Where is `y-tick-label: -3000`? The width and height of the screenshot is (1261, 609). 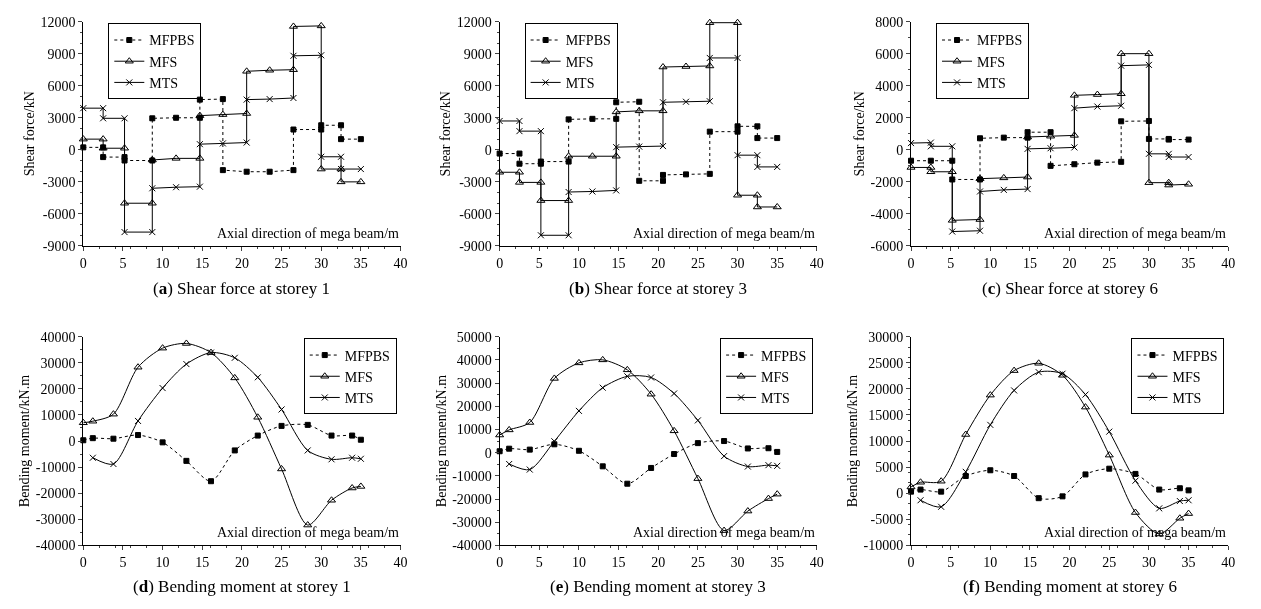 y-tick-label: -3000 is located at coordinates (475, 182).